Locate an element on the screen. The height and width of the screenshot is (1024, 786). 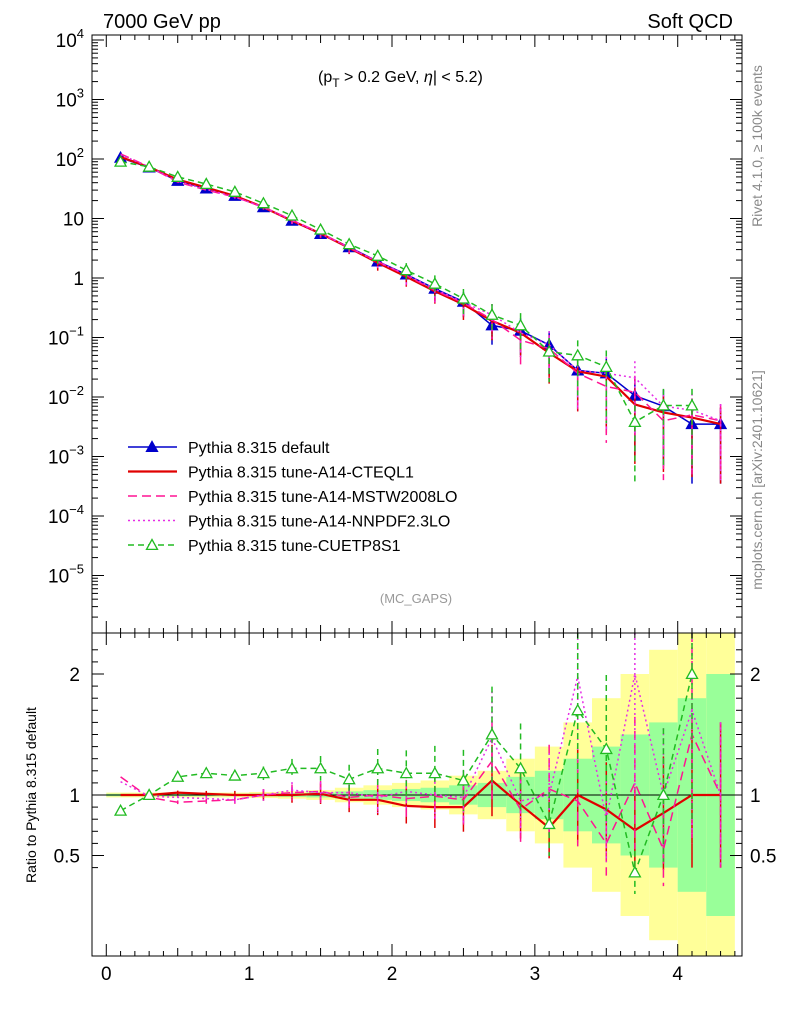
legend-label-mstw: Pythia 8.315 tune-A14-MSTW2008LO is located at coordinates (322, 497).